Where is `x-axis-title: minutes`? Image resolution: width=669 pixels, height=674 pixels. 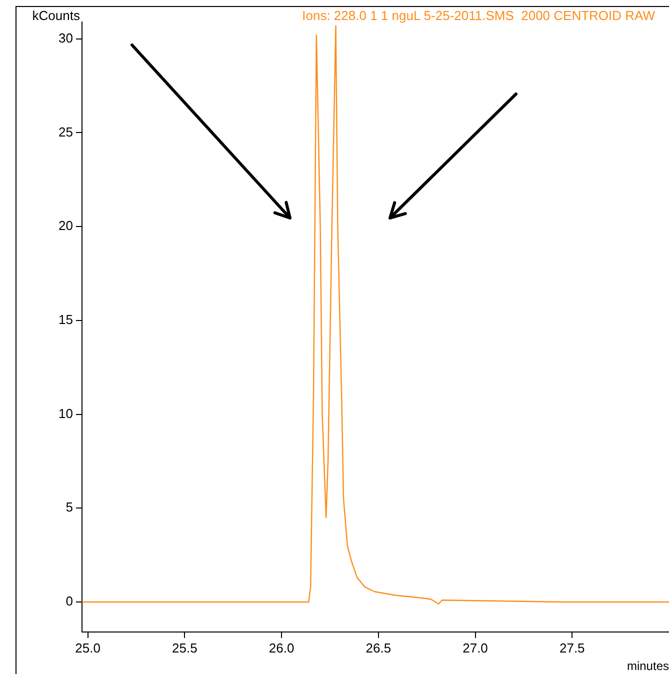 x-axis-title: minutes is located at coordinates (647, 666).